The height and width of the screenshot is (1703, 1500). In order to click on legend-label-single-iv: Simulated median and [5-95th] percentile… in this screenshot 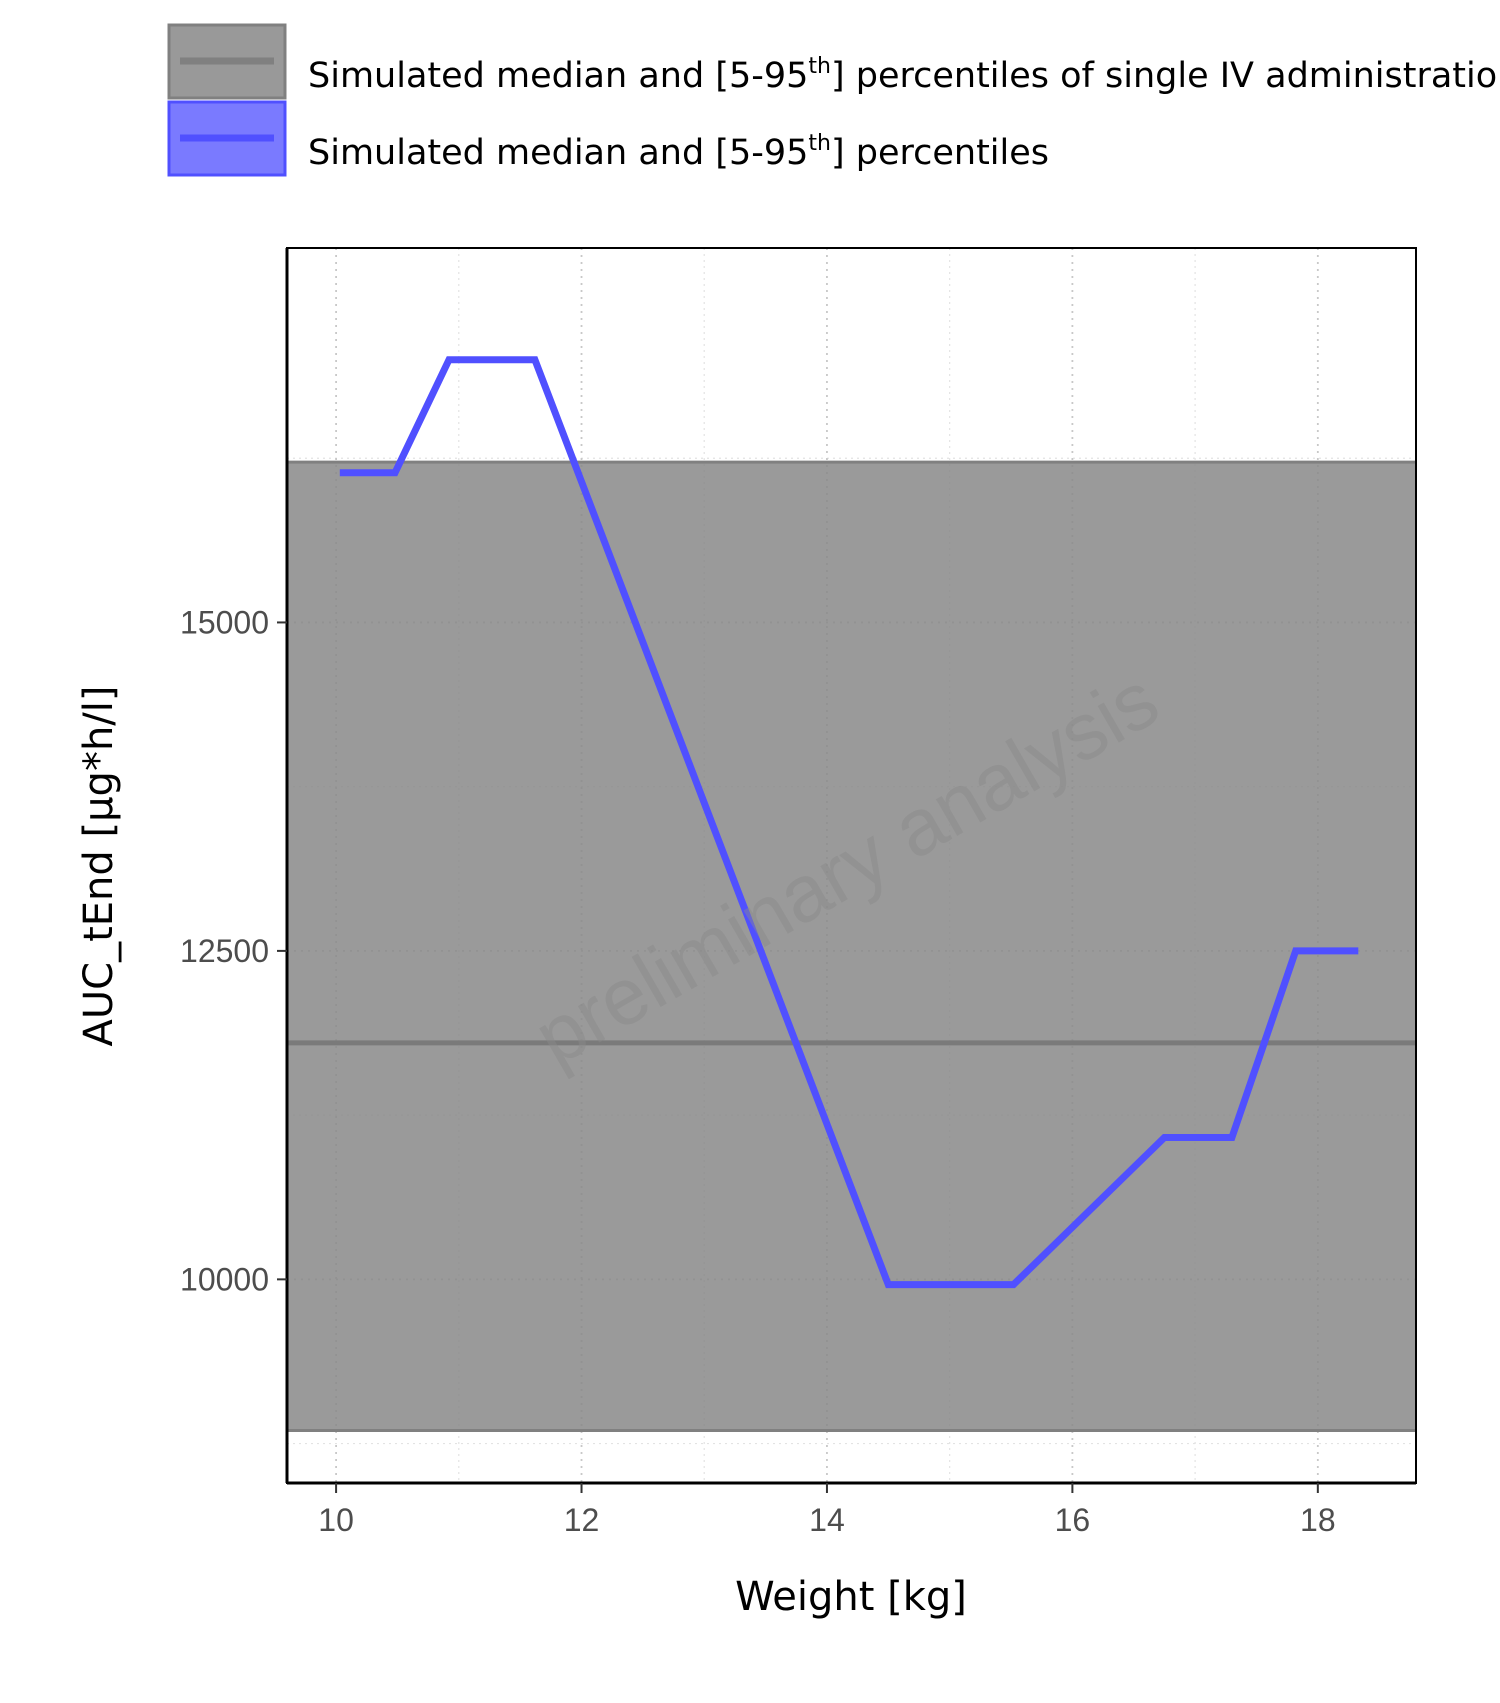, I will do `click(904, 75)`.